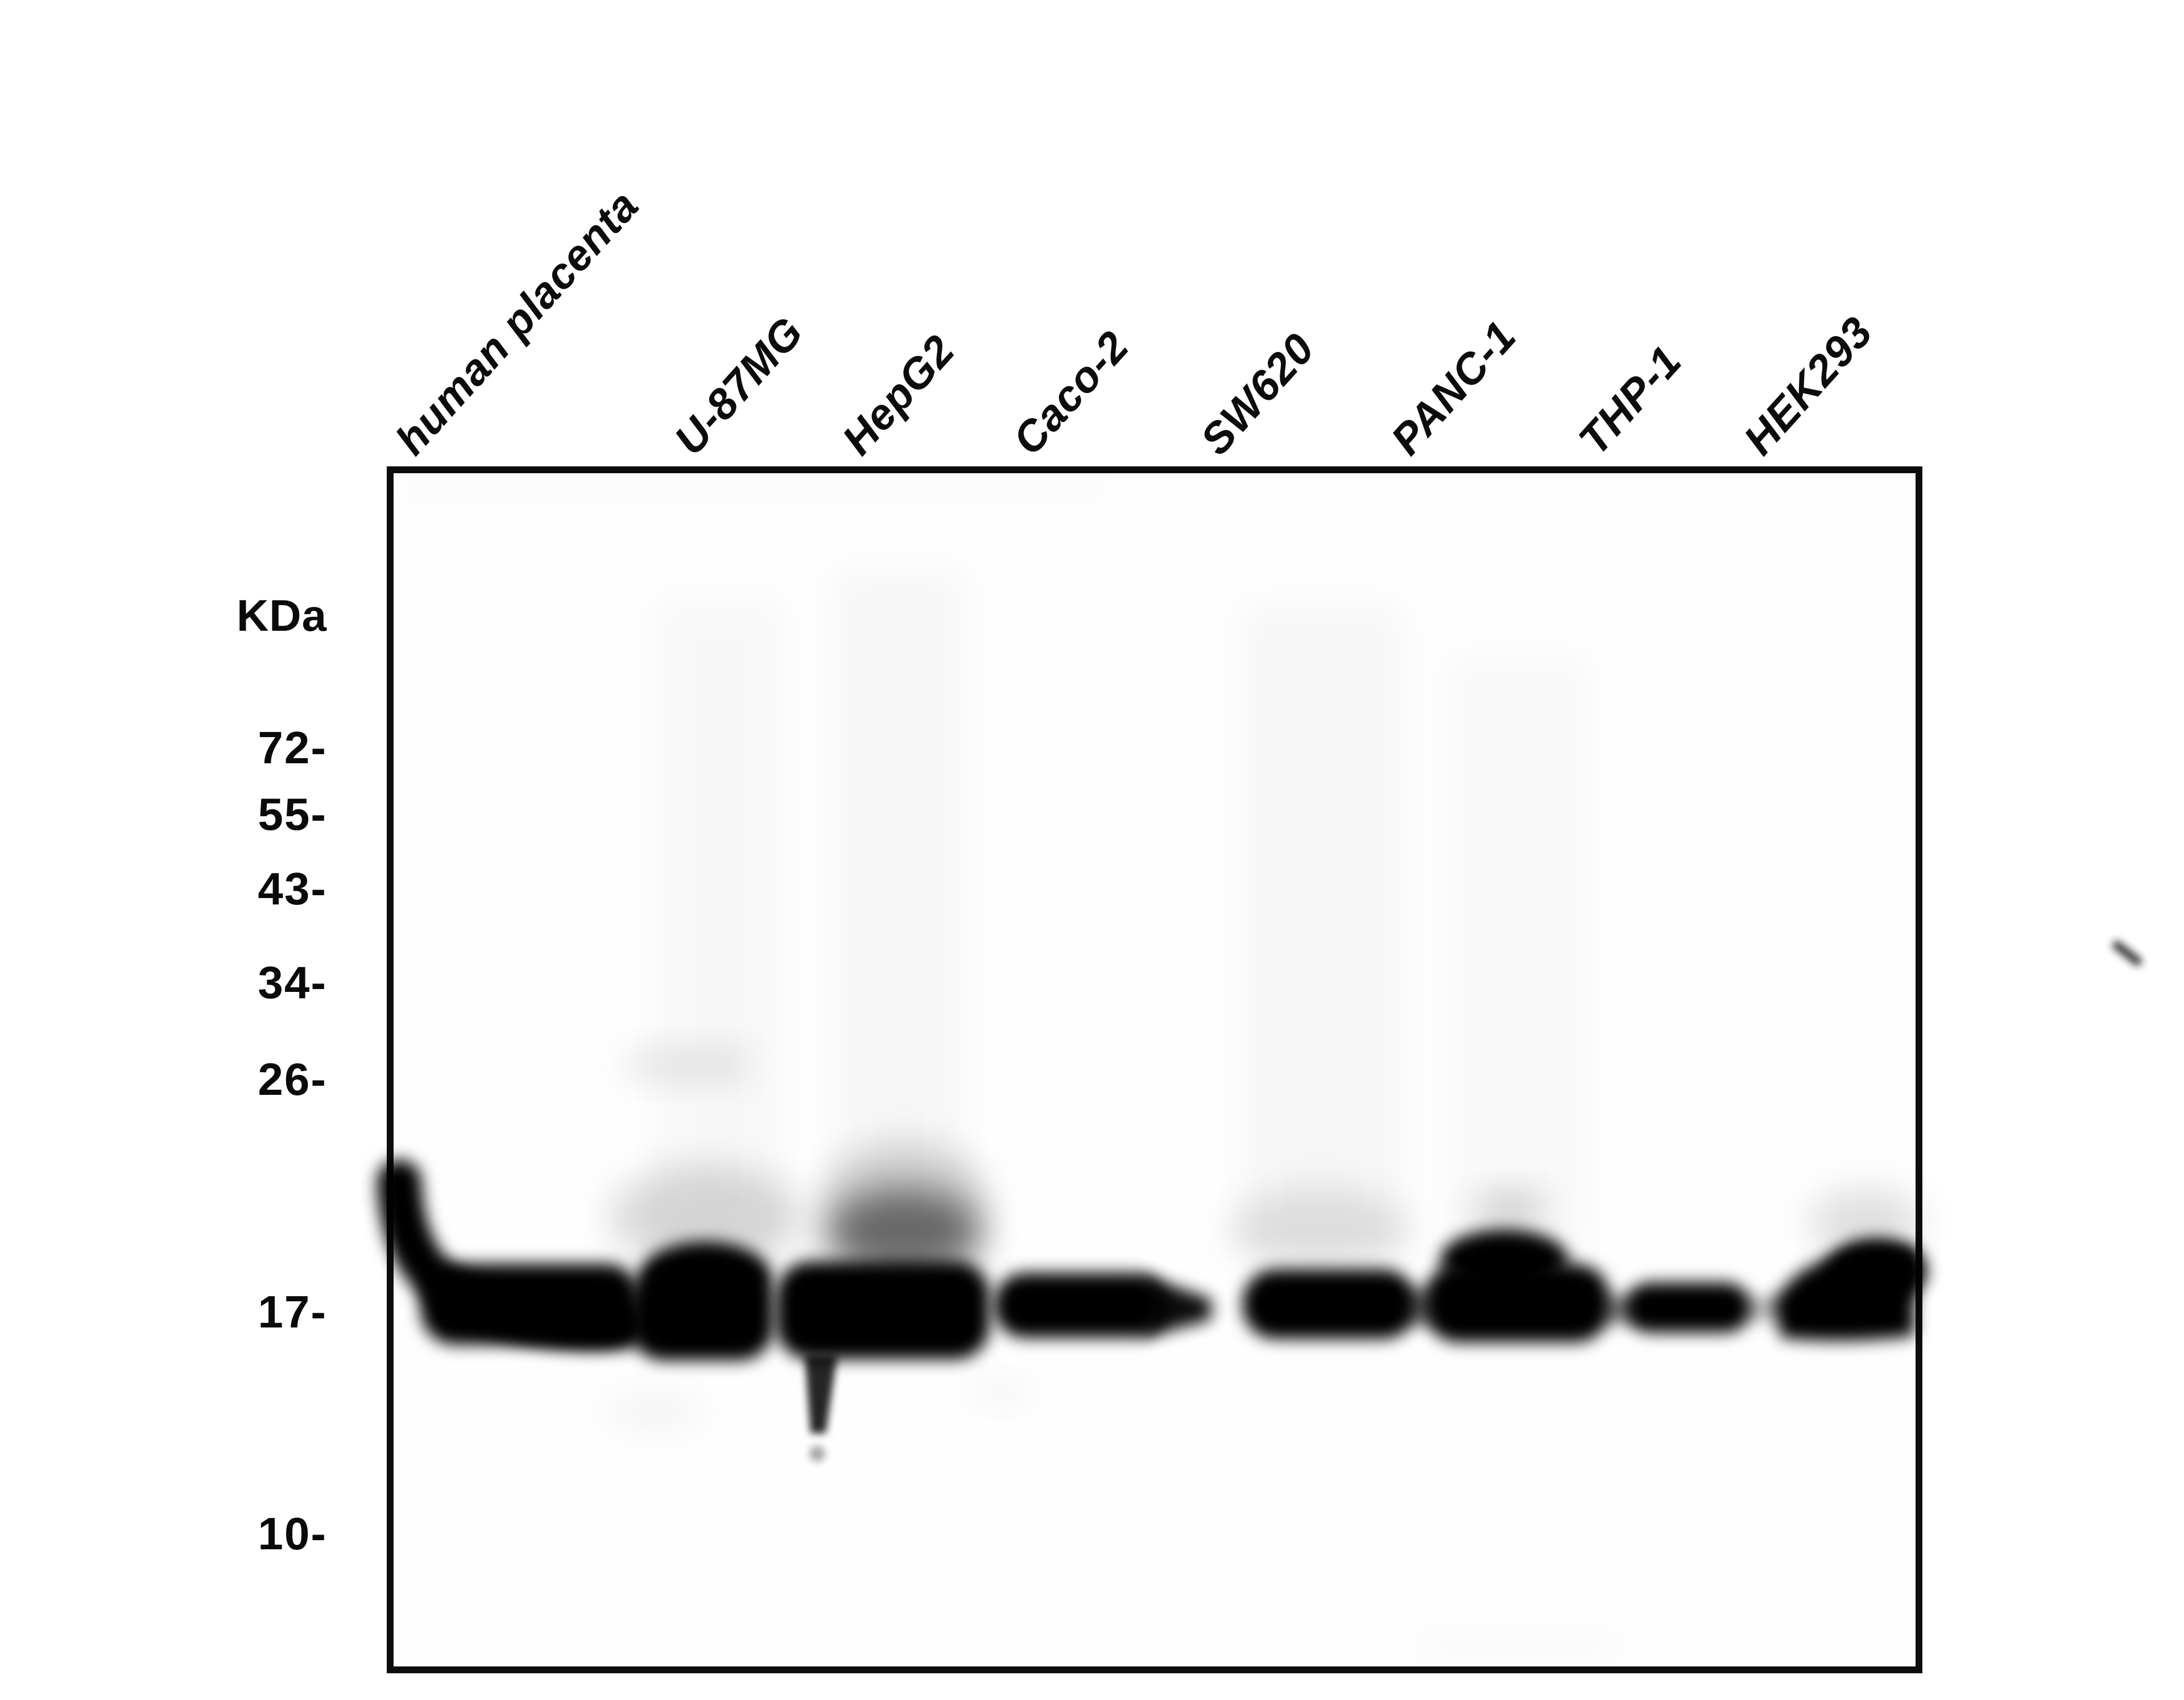 The height and width of the screenshot is (1700, 2184). Describe the element at coordinates (292, 1312) in the screenshot. I see `mw-label-17: 17-` at that location.